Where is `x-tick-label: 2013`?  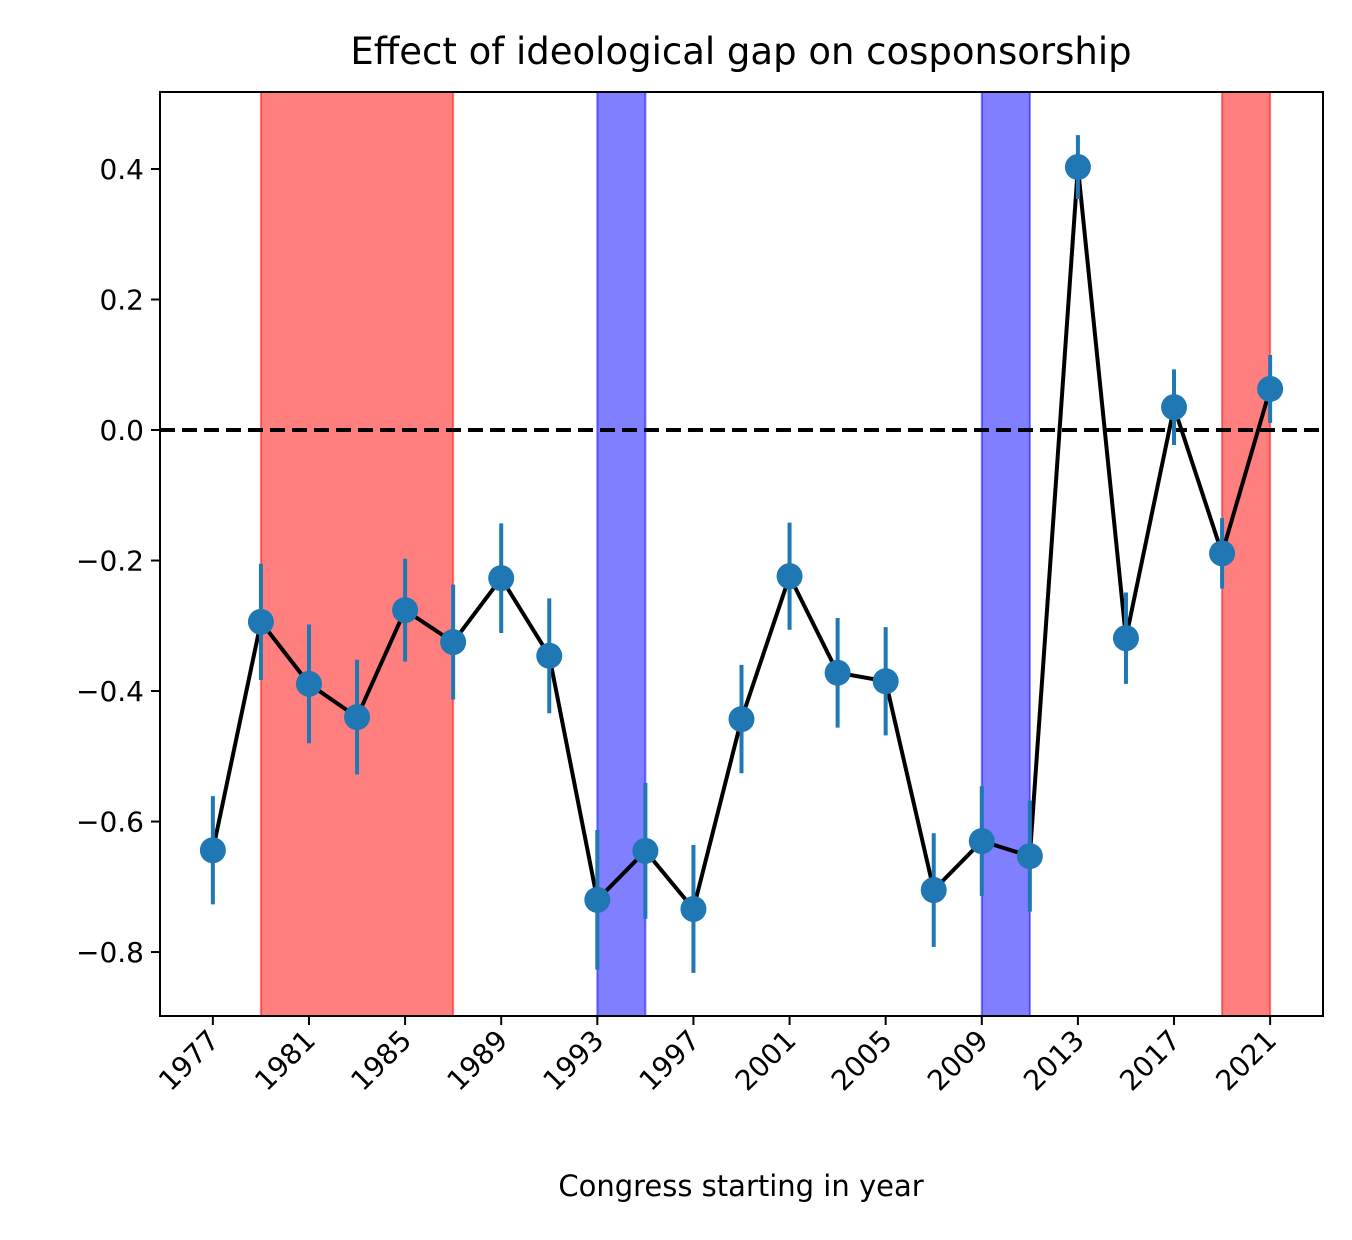
x-tick-label: 2013 is located at coordinates (1054, 1061).